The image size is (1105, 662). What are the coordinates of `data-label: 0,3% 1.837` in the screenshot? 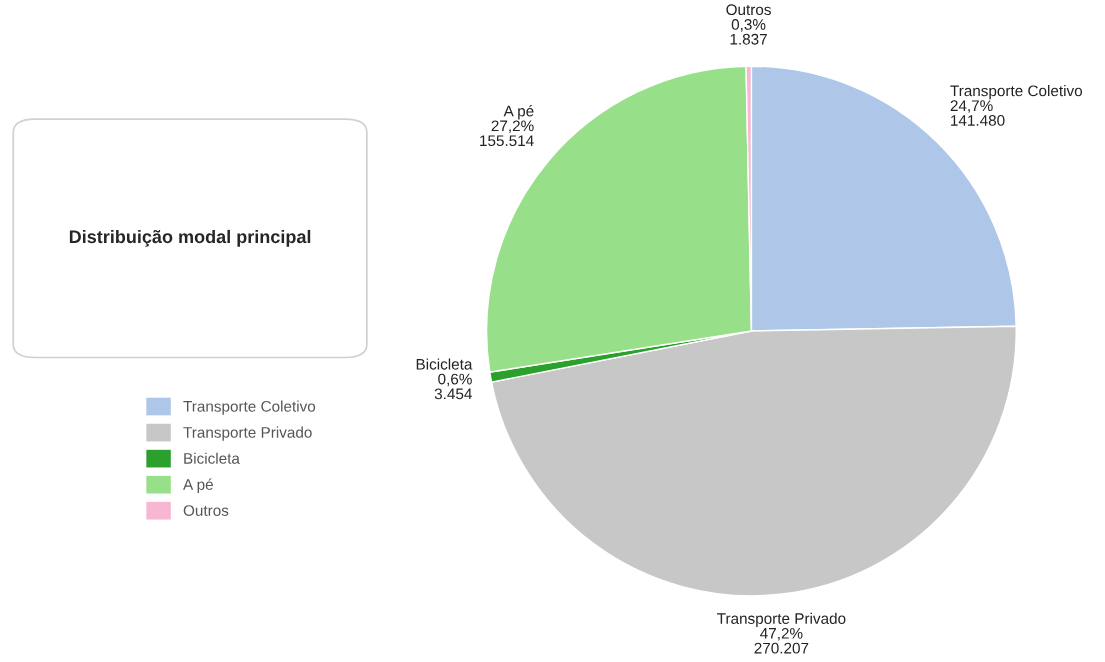 It's located at (748, 32).